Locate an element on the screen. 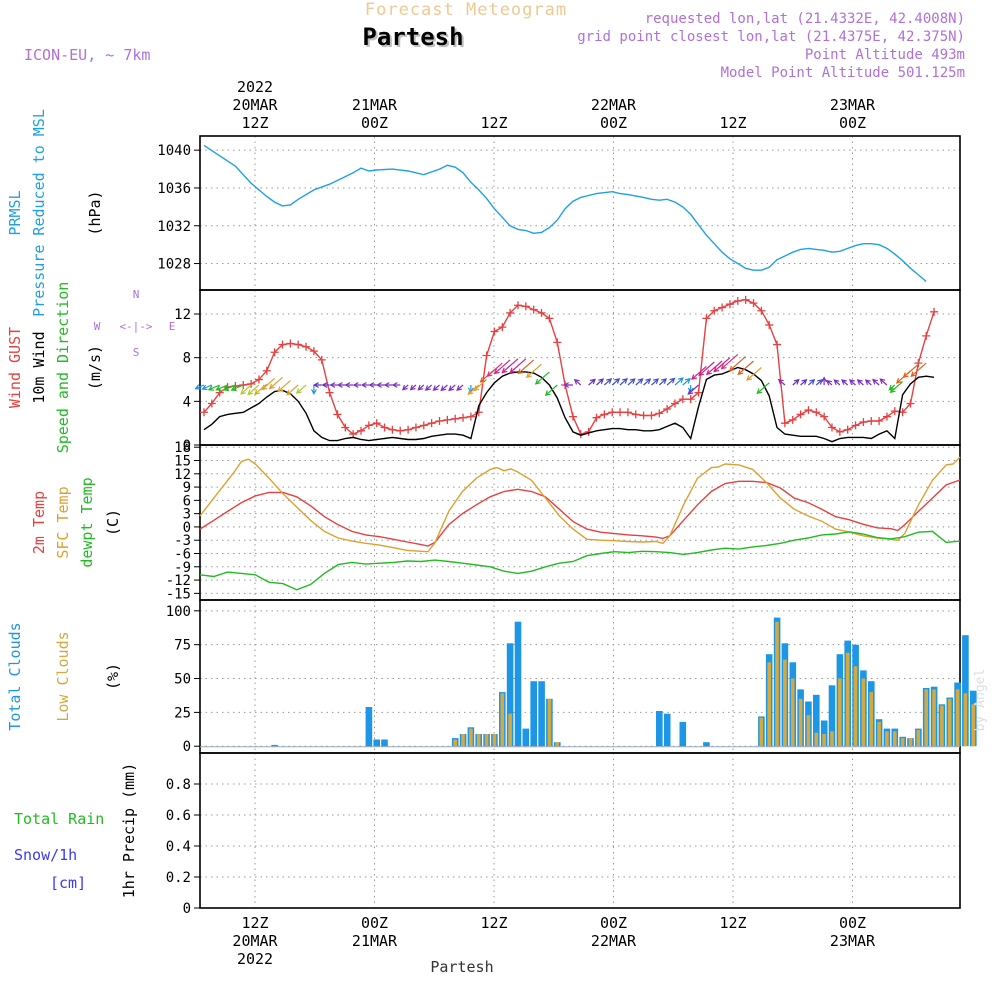 This screenshot has height=1000, width=1000. watermark: by Angel is located at coordinates (980, 700).